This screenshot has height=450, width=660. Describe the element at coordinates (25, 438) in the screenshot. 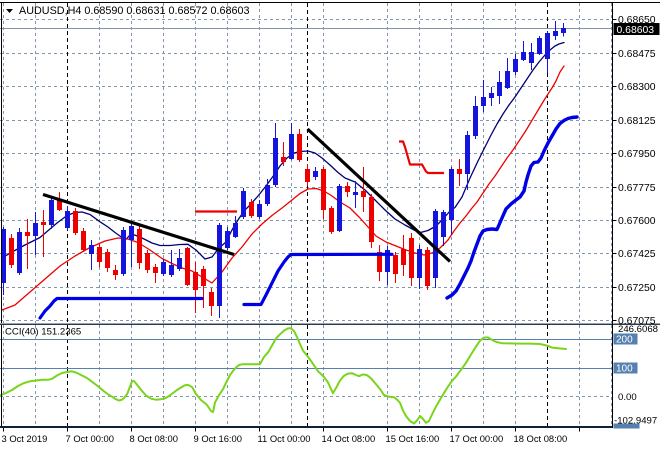

I see `svg-text: 3 Oct 2019` at that location.